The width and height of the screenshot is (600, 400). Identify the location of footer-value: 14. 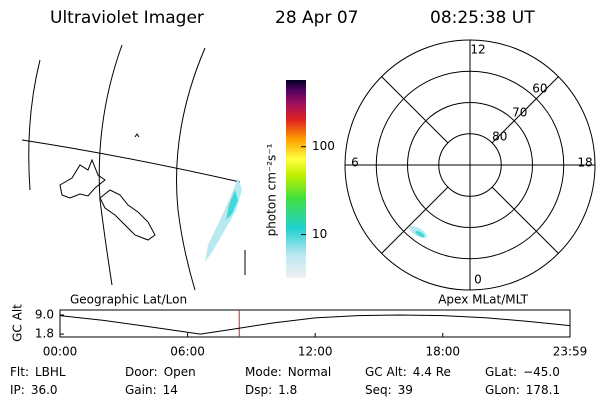
(170, 390).